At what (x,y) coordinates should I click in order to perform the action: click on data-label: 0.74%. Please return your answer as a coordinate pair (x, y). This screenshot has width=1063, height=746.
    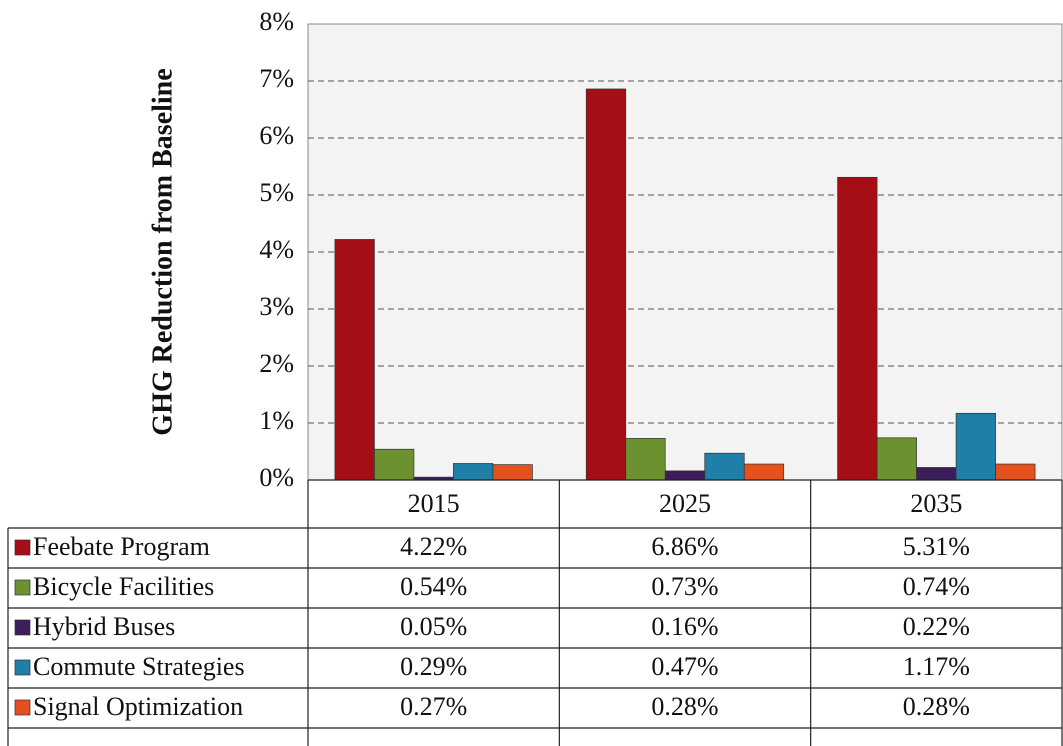
    Looking at the image, I should click on (936, 586).